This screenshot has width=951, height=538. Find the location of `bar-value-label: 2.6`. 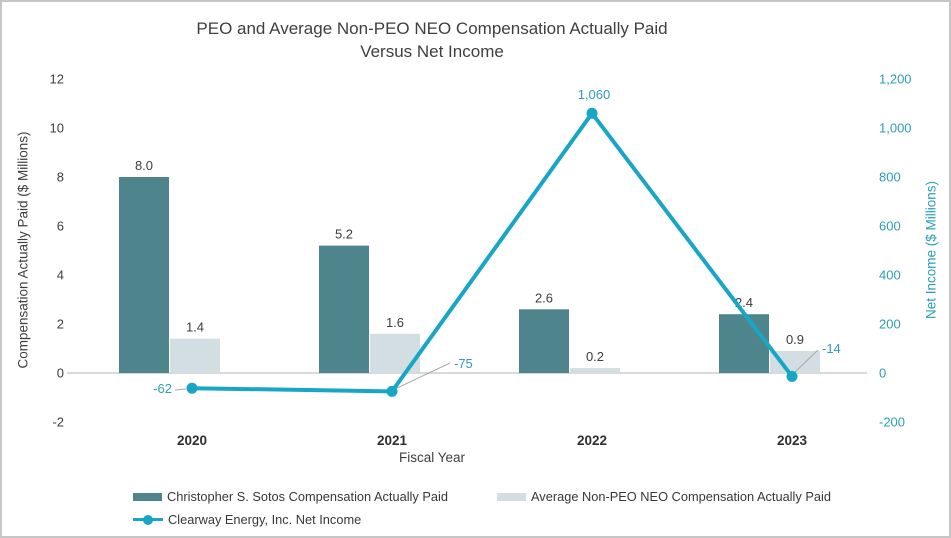

bar-value-label: 2.6 is located at coordinates (544, 297).